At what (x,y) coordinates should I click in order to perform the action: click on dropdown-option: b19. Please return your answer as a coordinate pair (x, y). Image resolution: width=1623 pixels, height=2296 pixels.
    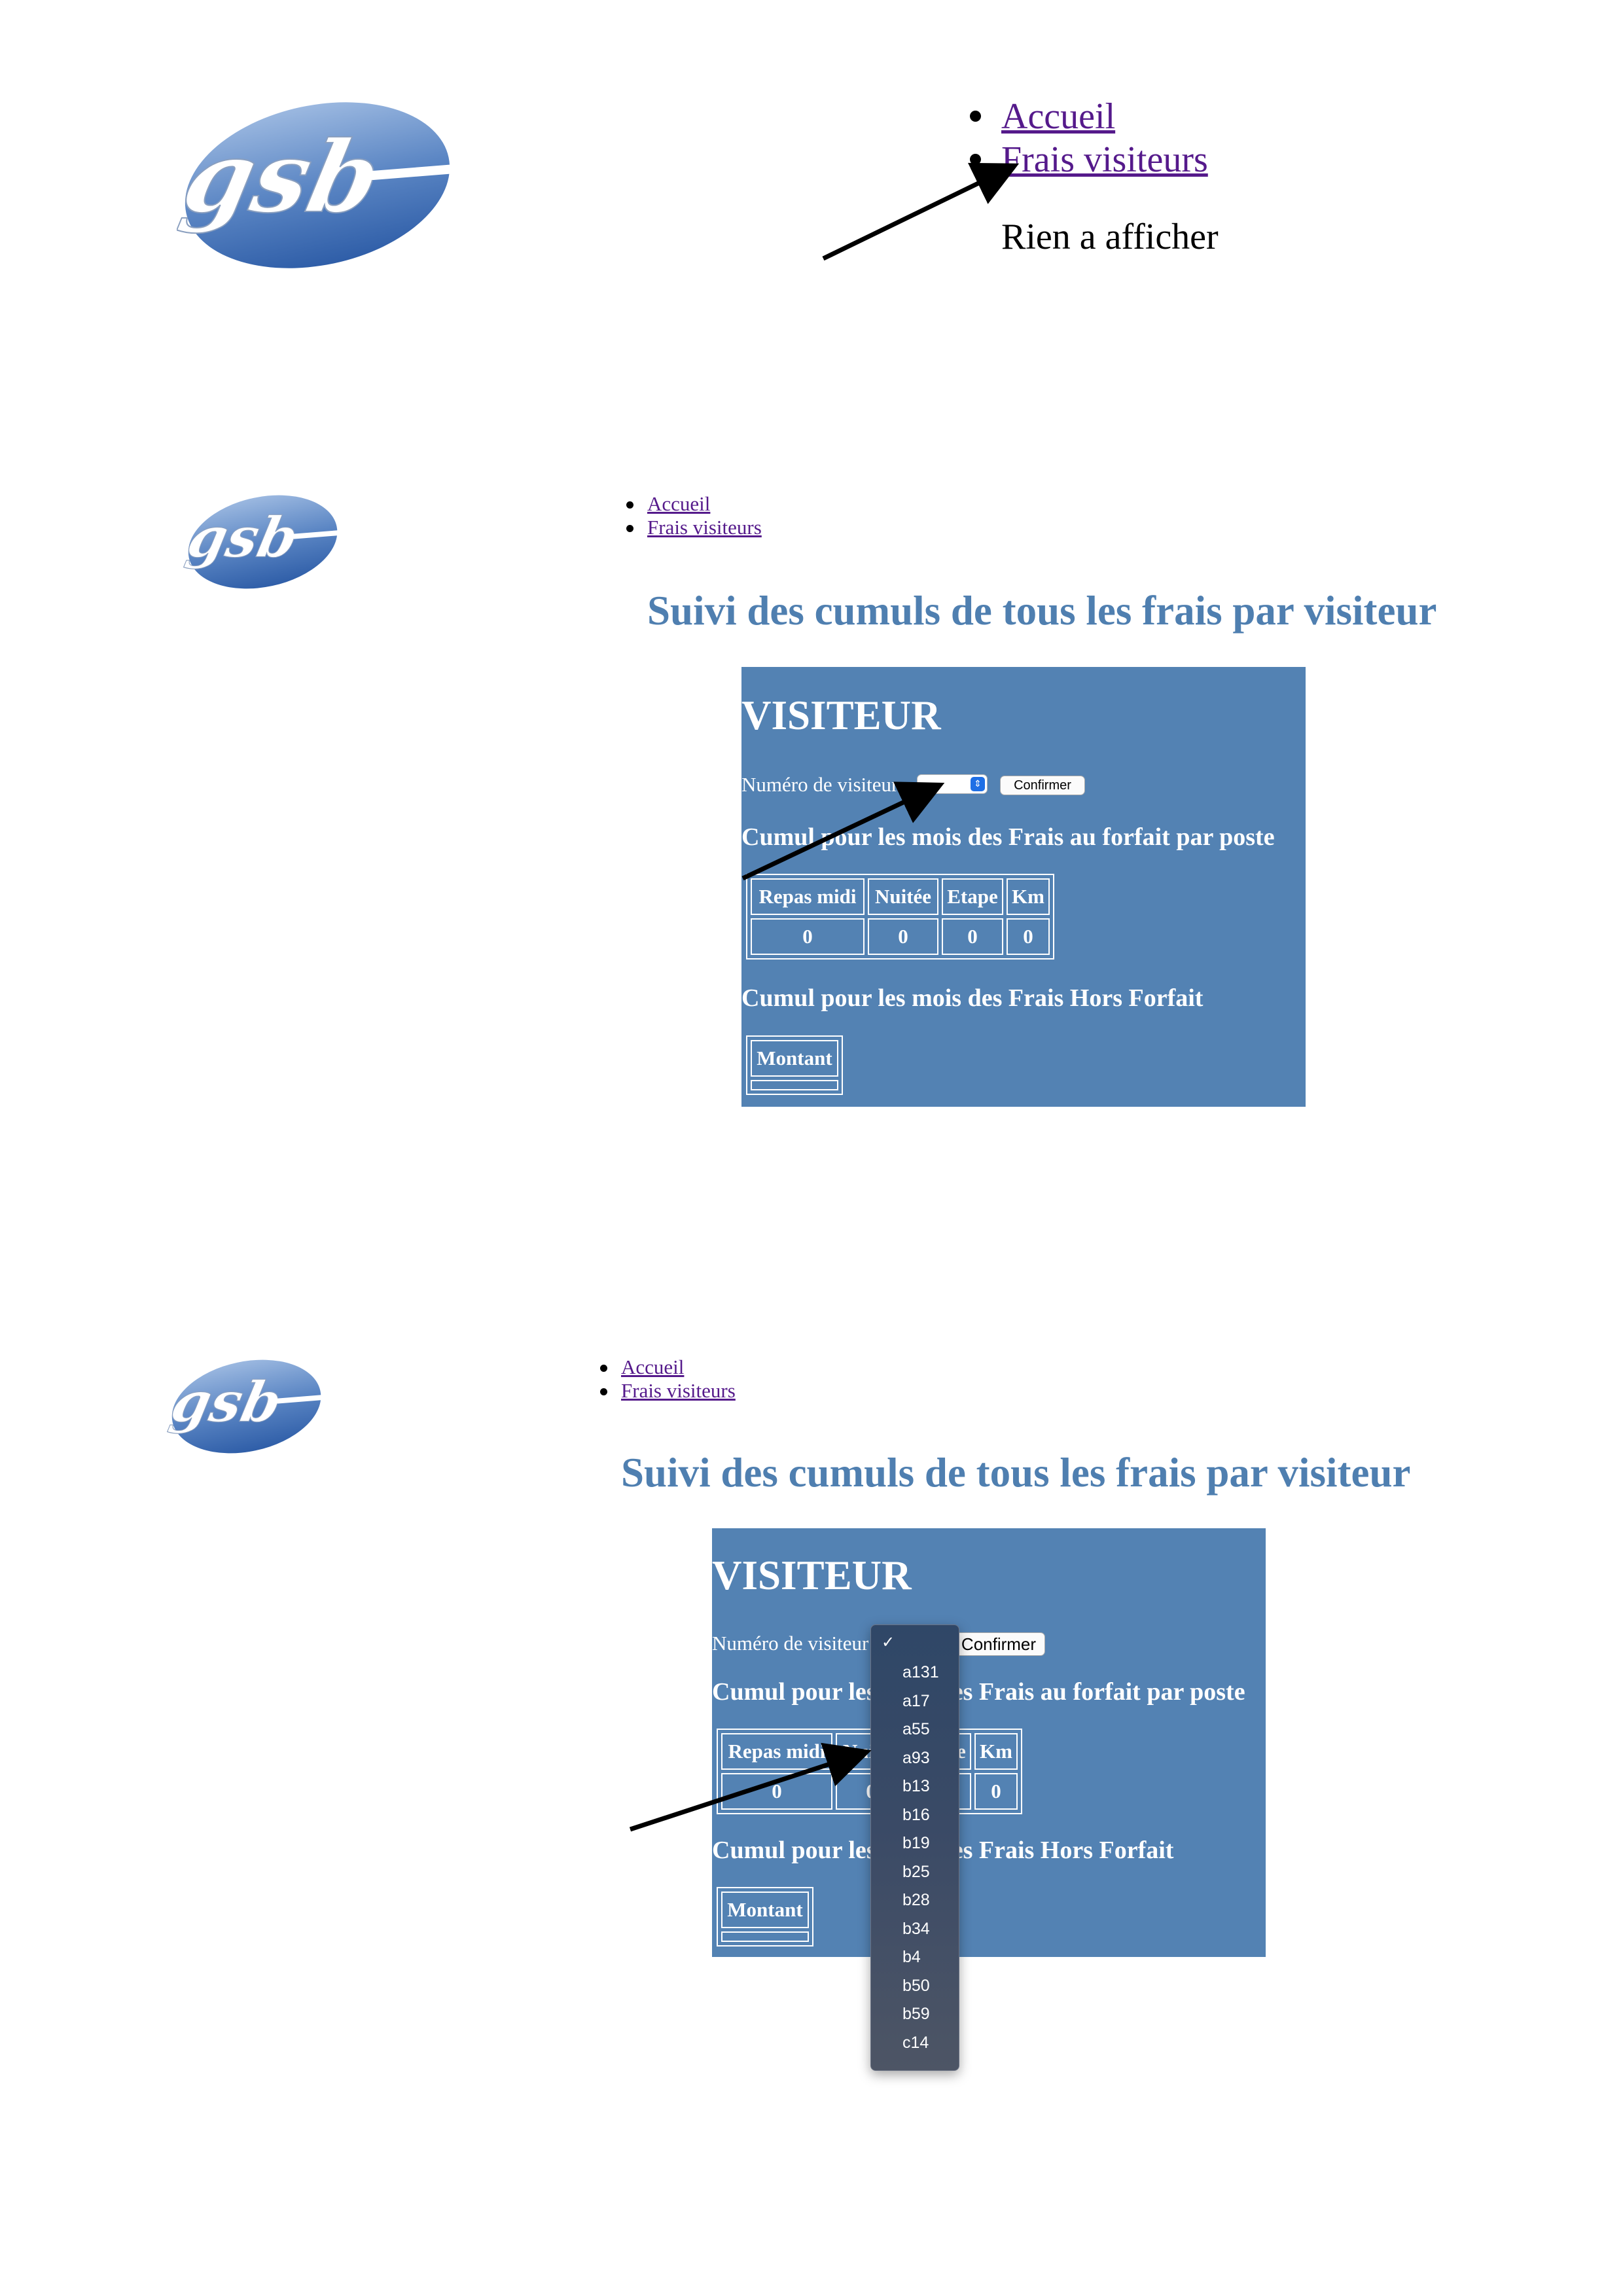
    Looking at the image, I should click on (916, 1843).